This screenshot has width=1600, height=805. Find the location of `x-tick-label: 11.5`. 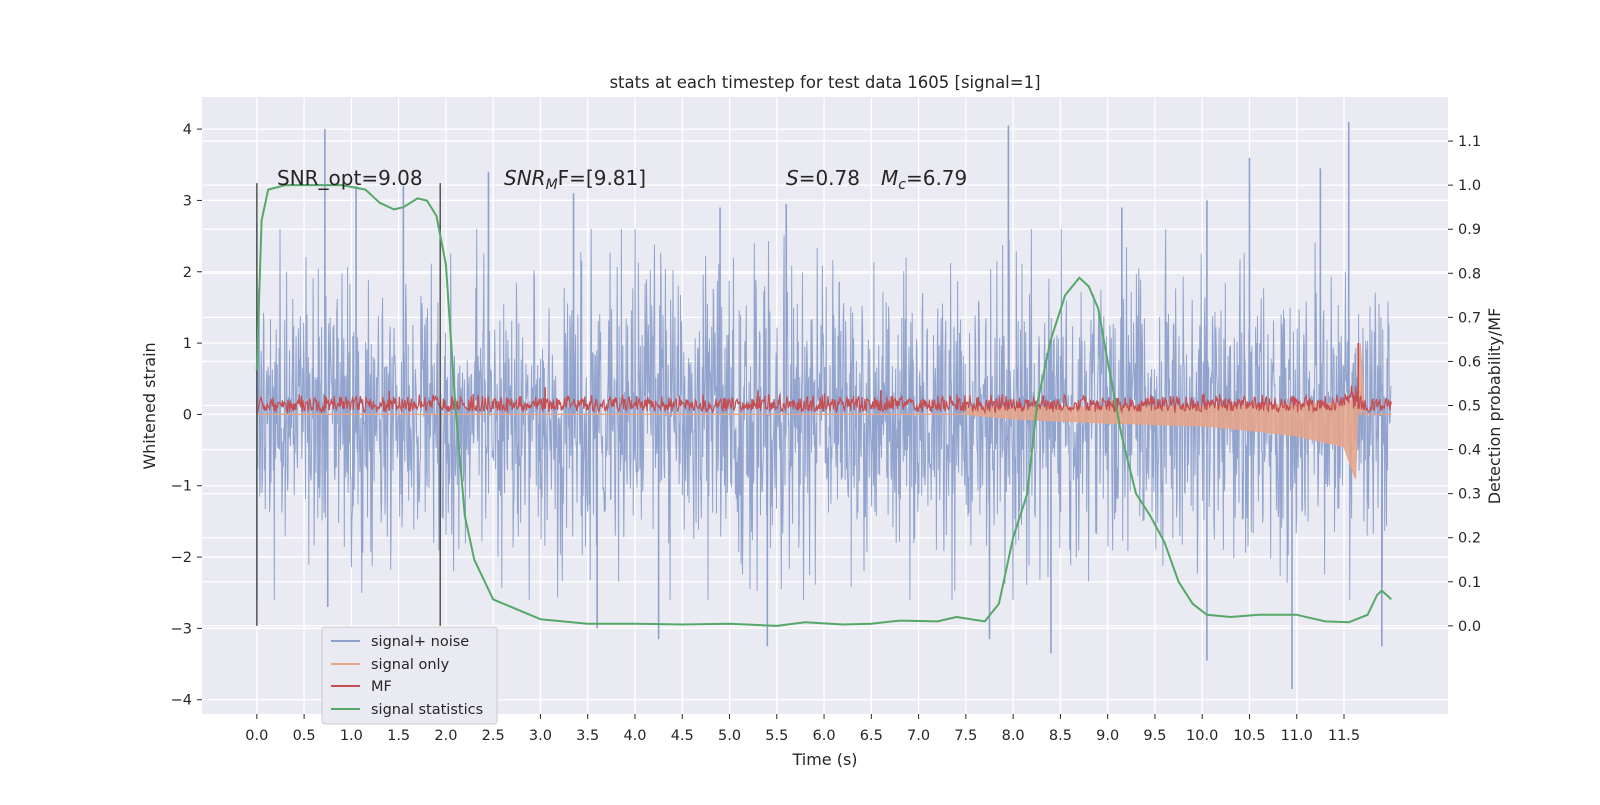

x-tick-label: 11.5 is located at coordinates (1344, 736).